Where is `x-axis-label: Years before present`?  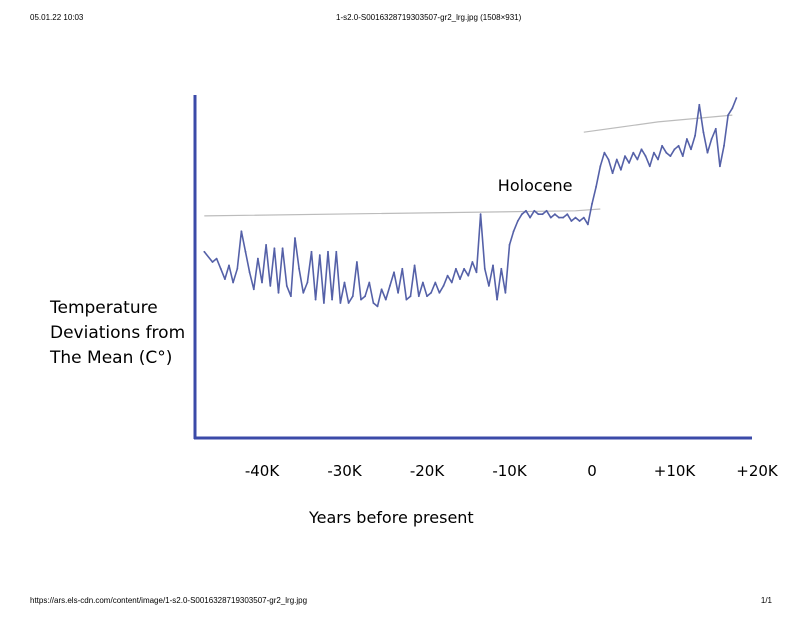 x-axis-label: Years before present is located at coordinates (391, 517).